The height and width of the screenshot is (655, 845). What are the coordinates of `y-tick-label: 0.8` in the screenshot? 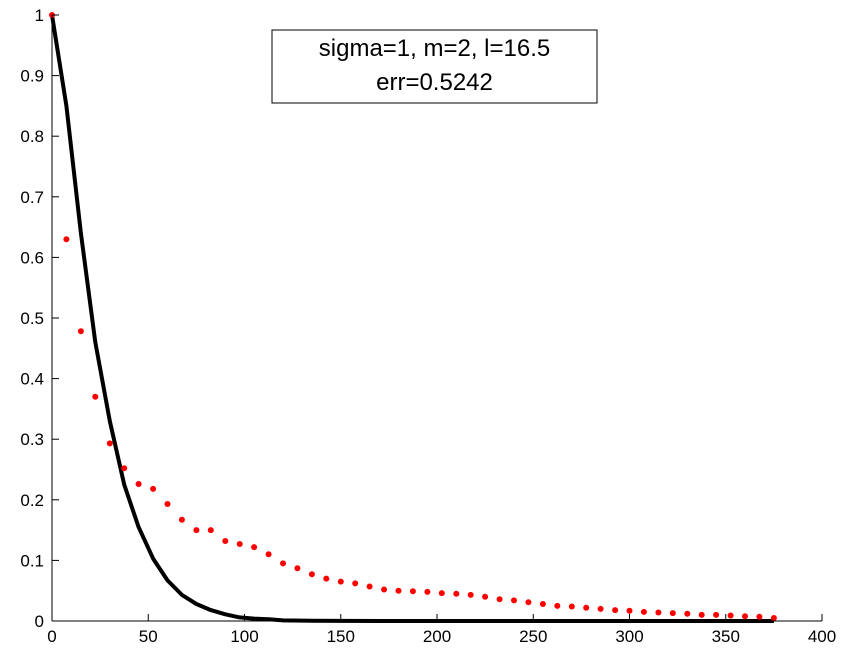 It's located at (32, 136).